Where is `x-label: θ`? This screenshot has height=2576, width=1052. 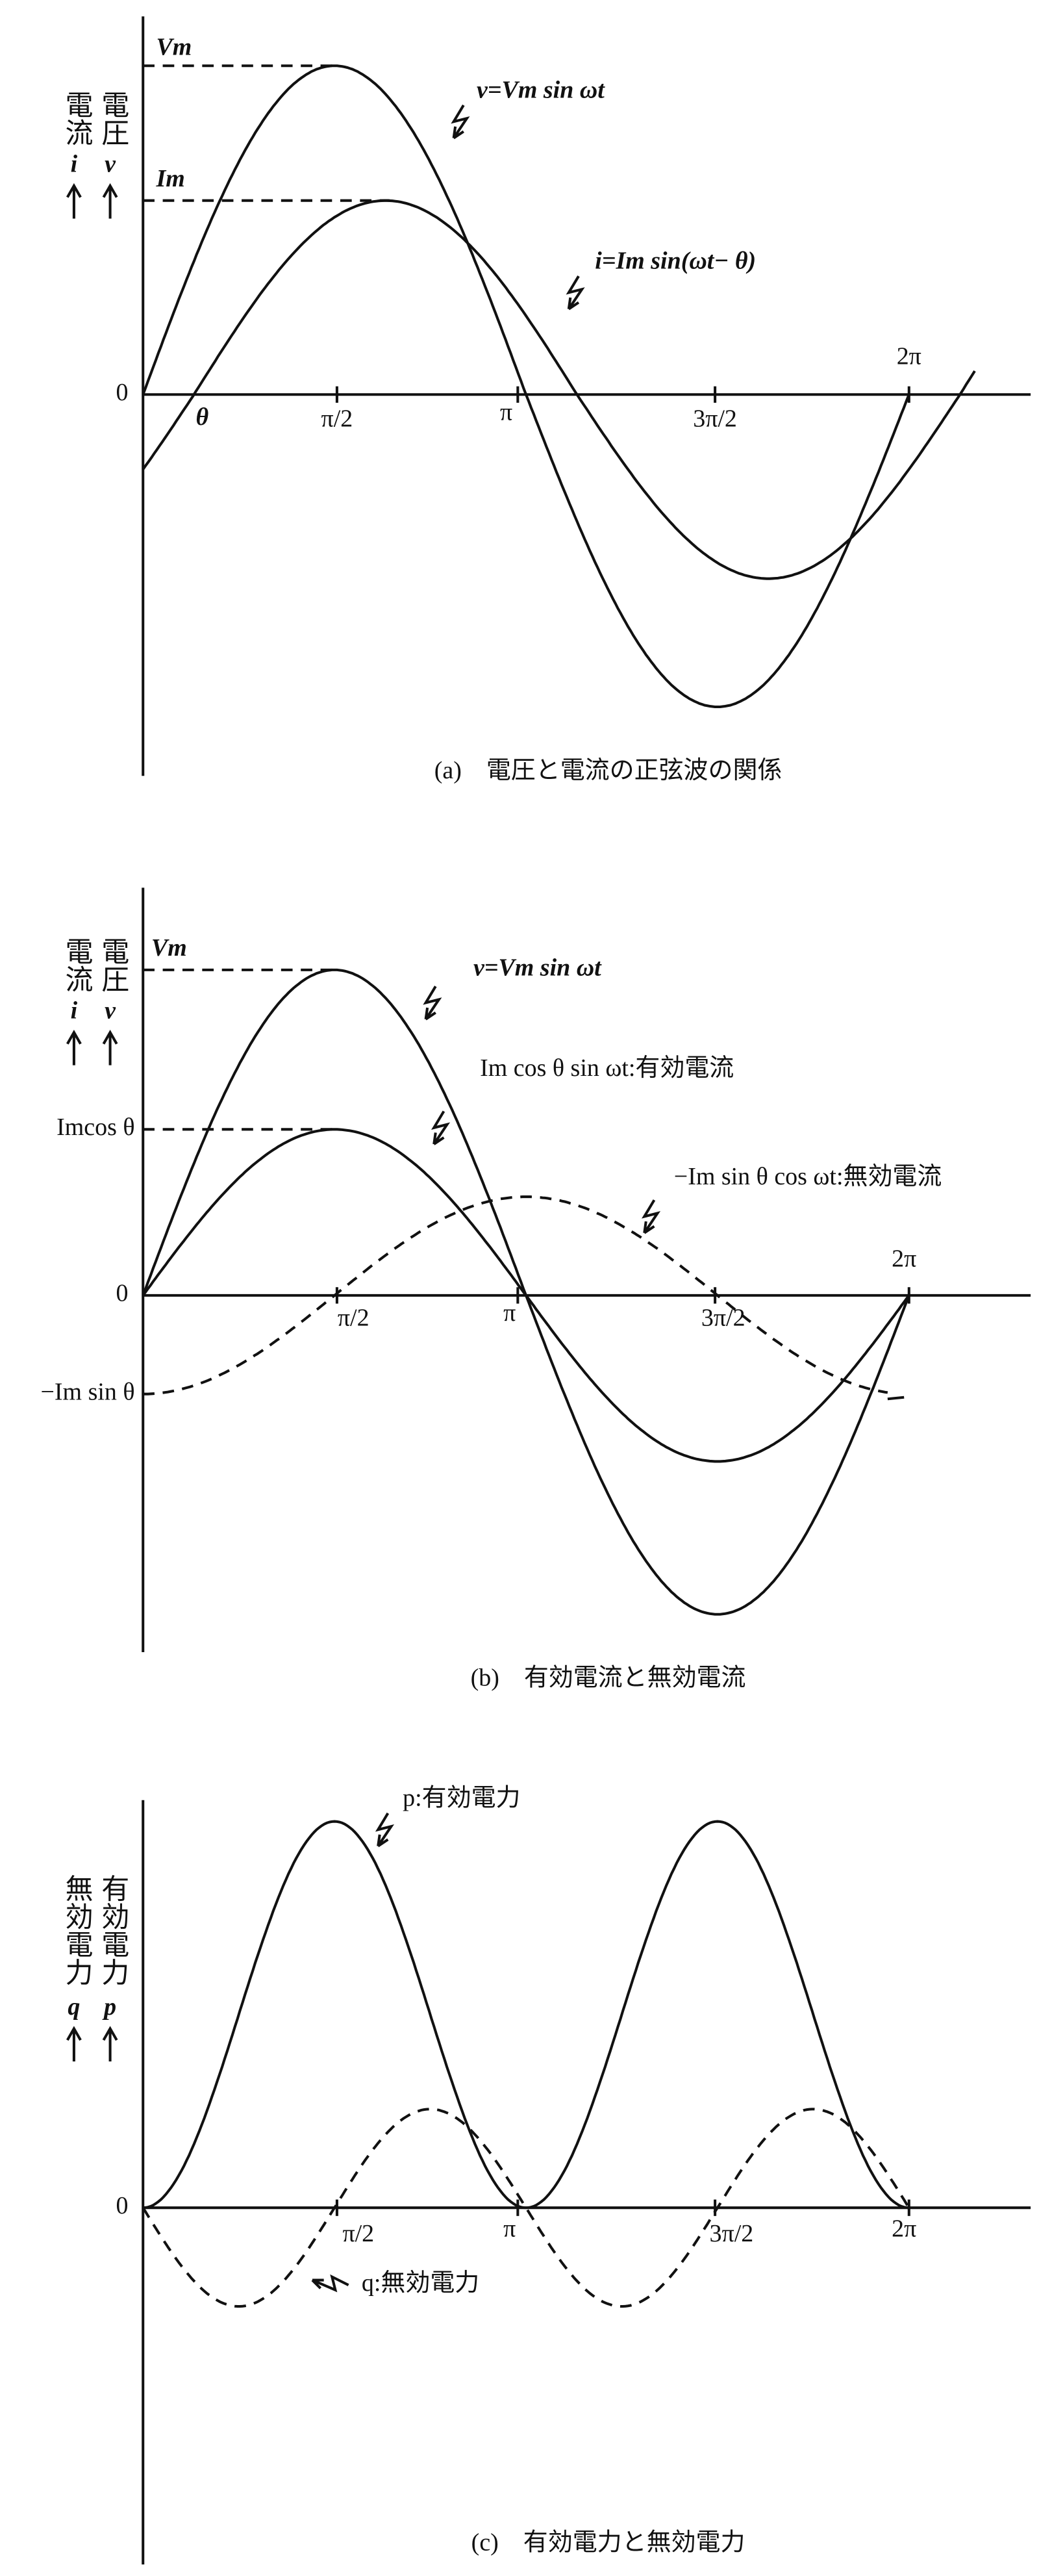
x-label: θ is located at coordinates (201, 417).